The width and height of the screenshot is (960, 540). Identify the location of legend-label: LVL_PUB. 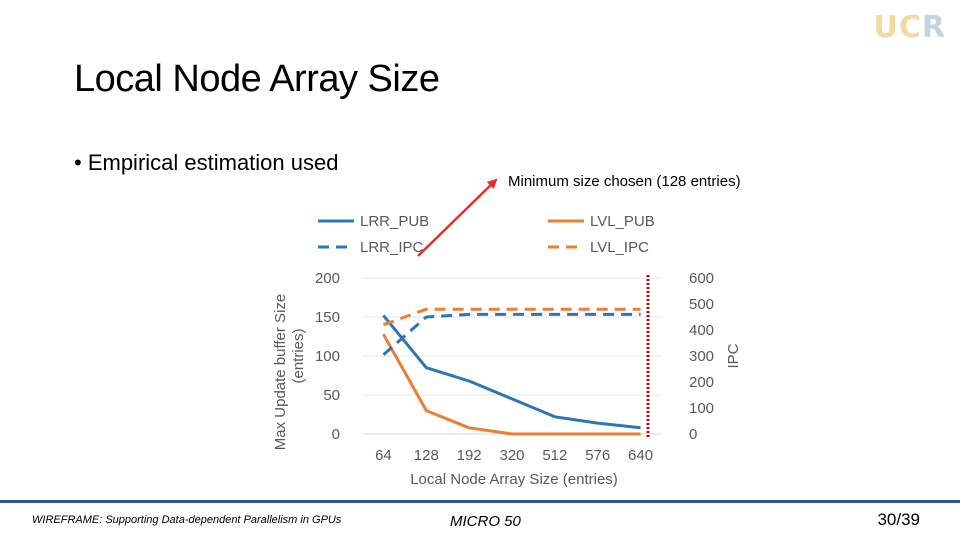
(622, 221).